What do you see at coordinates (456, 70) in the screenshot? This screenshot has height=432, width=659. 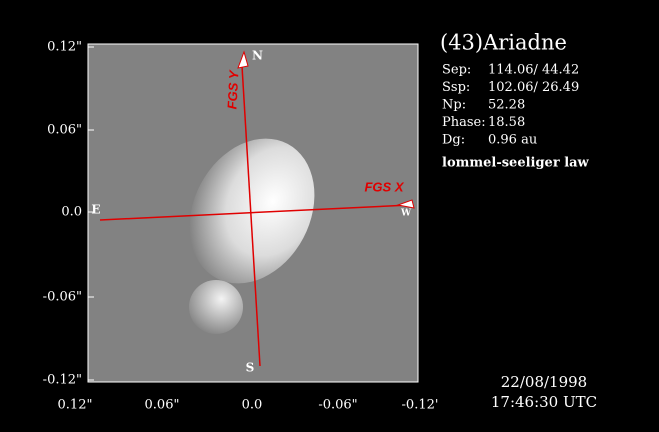 I see `stat-label: Sep:` at bounding box center [456, 70].